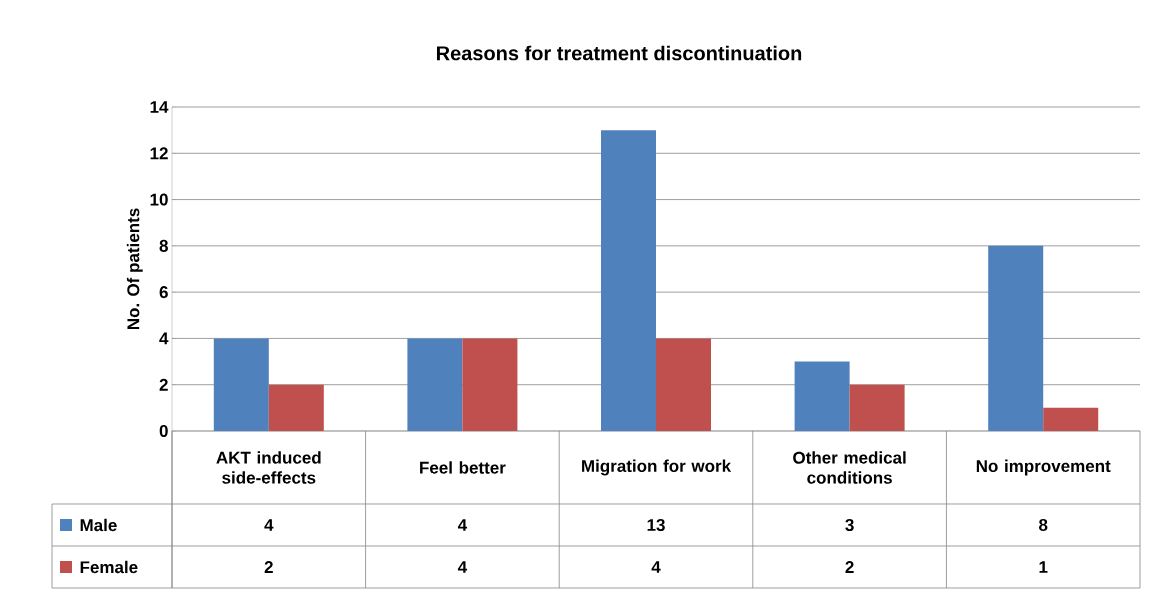  Describe the element at coordinates (164, 338) in the screenshot. I see `y-tick-label: 4` at that location.